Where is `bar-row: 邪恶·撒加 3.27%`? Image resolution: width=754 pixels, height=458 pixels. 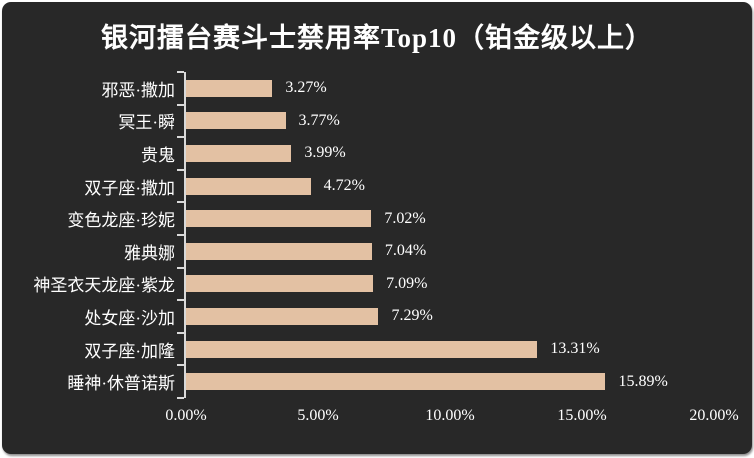
bar-row: 邪恶·撒加 3.27% is located at coordinates (358, 88).